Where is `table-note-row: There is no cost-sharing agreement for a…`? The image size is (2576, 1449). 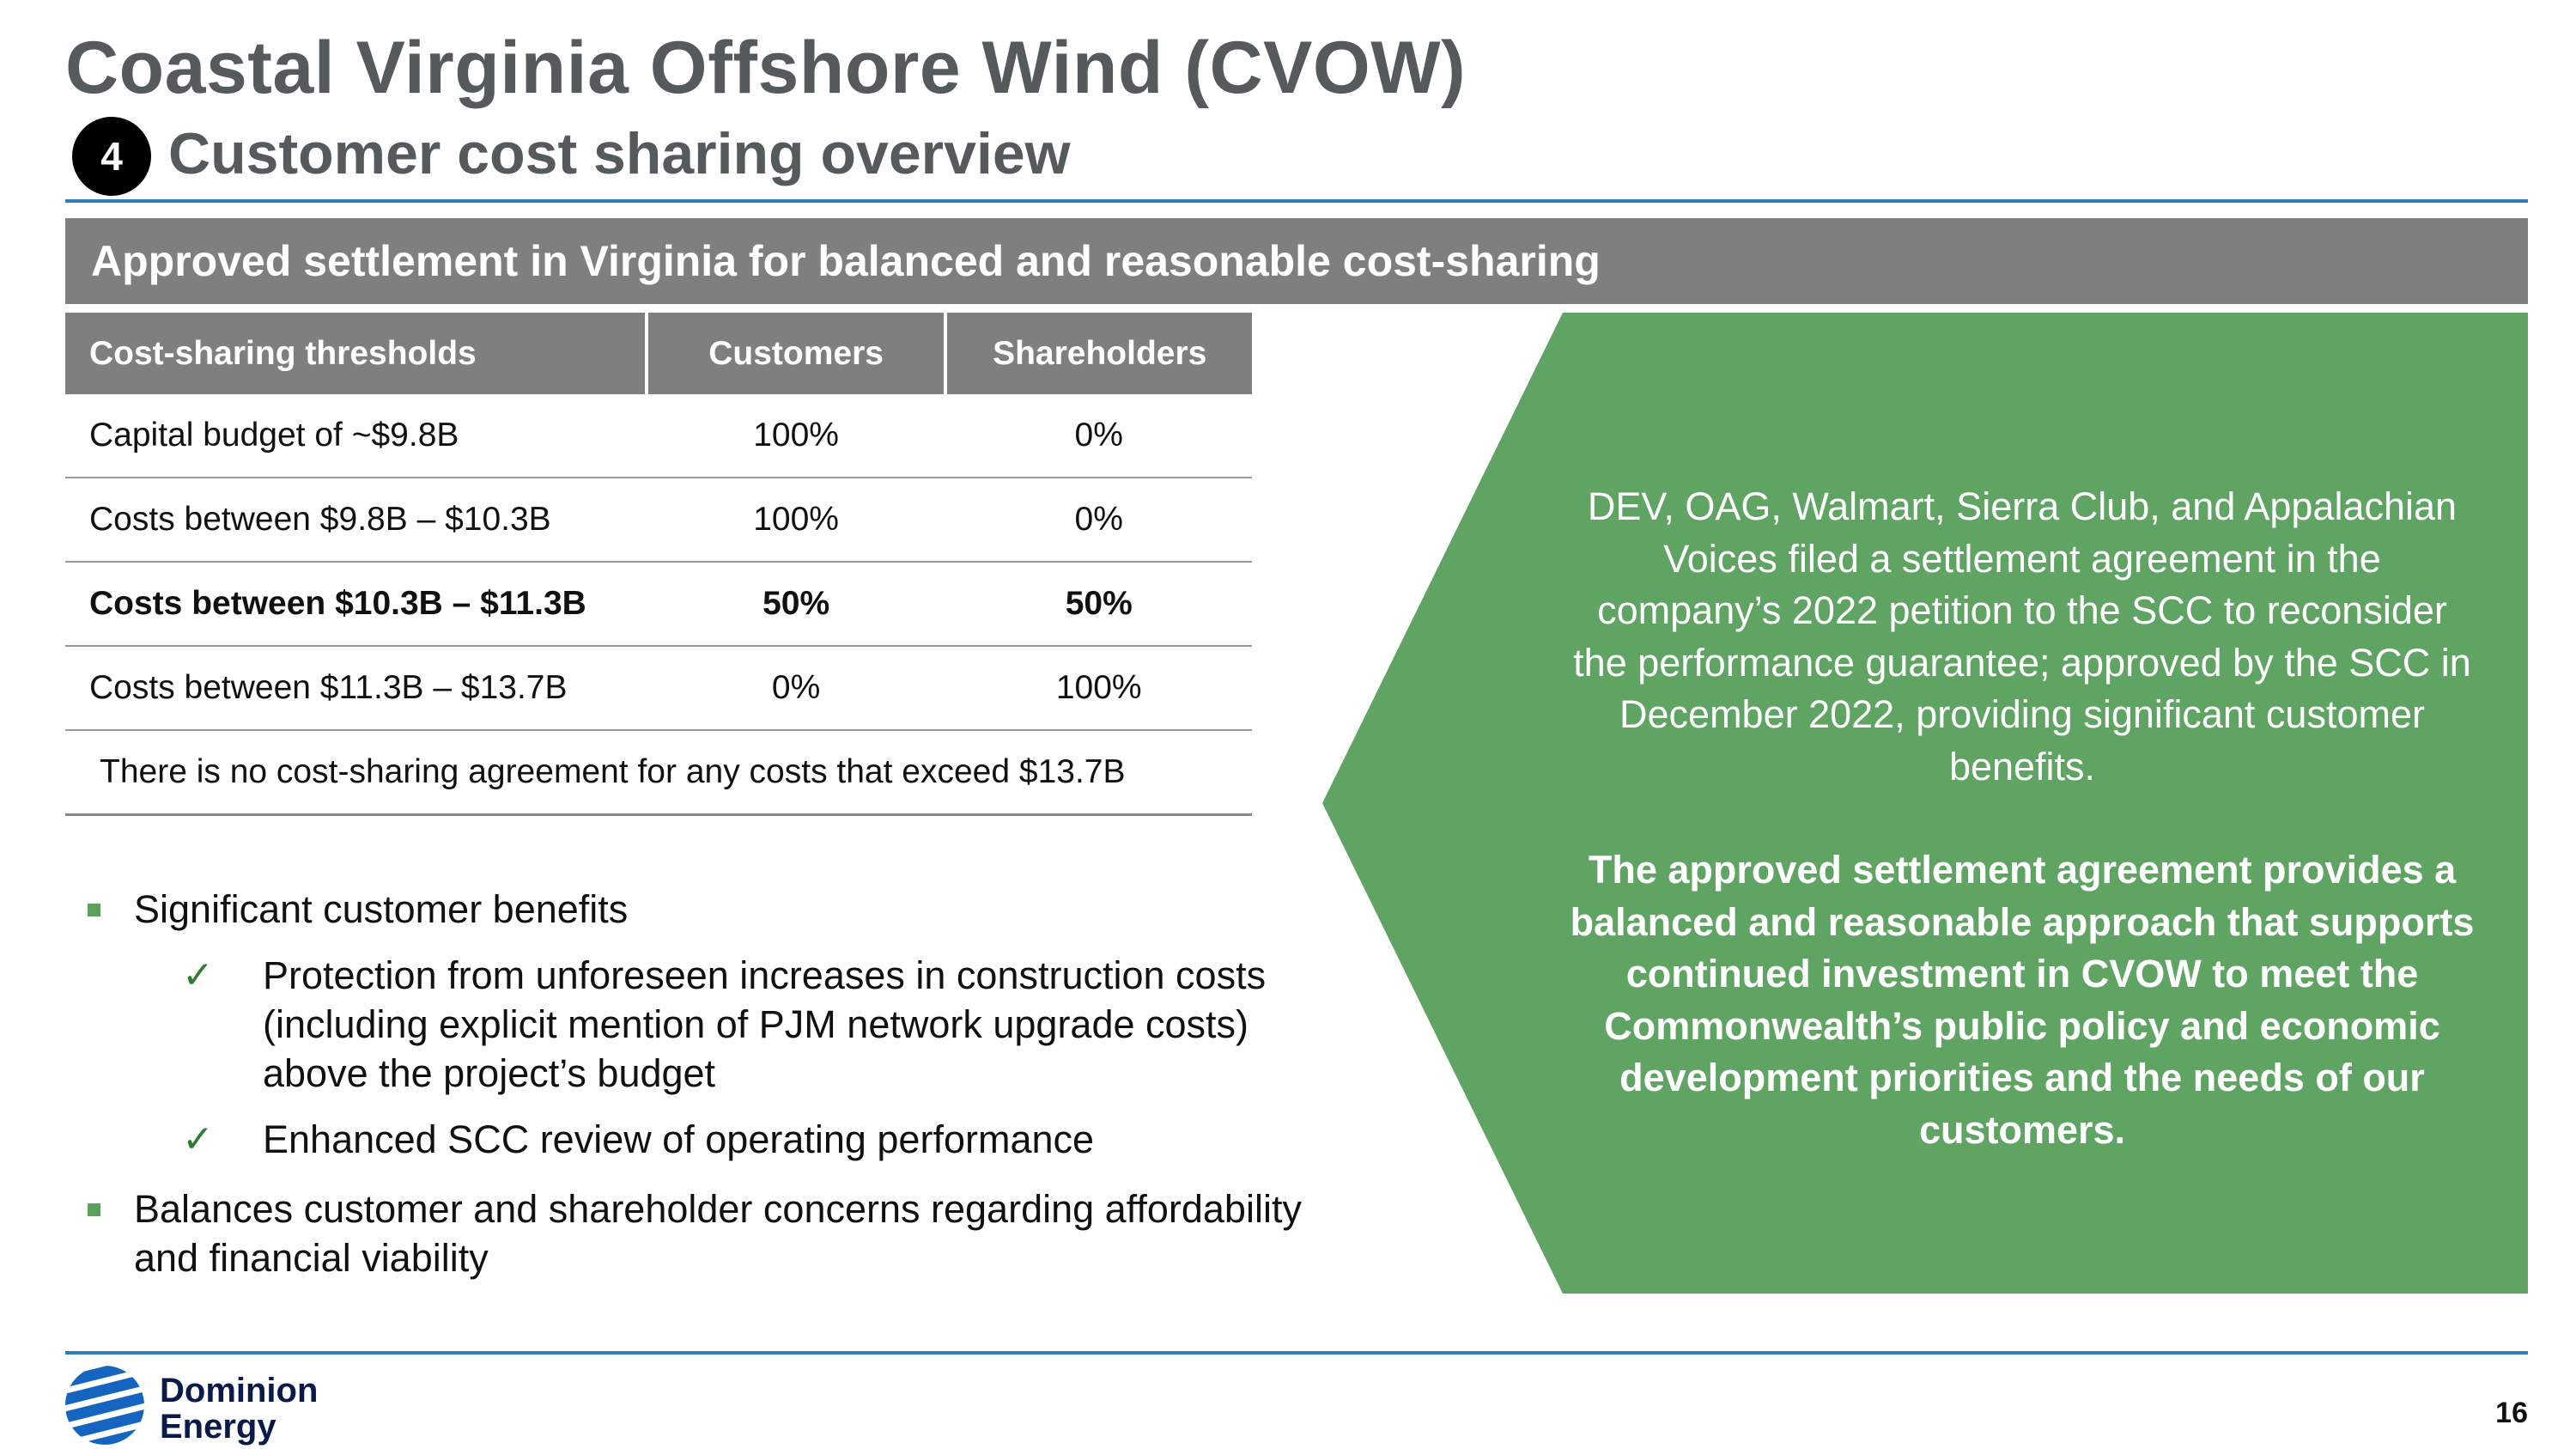
table-note-row: There is no cost-sharing agreement for a… is located at coordinates (658, 773).